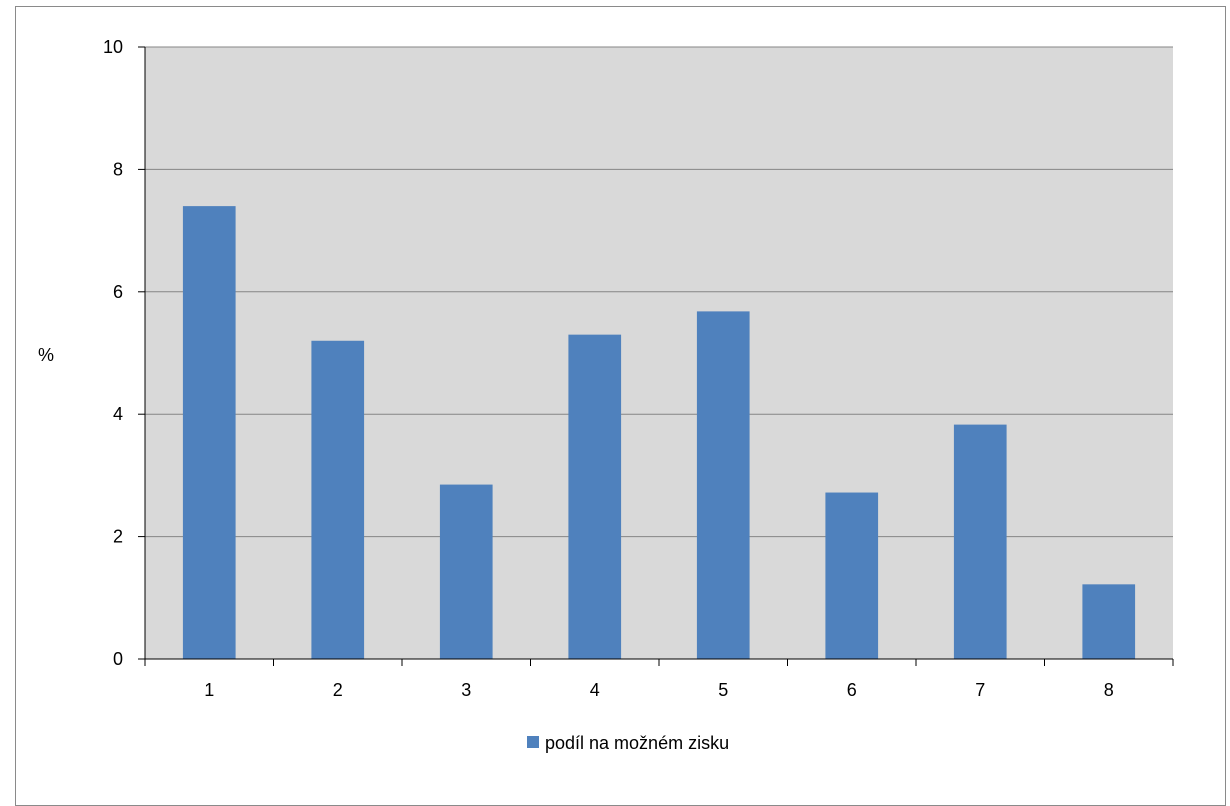 Image resolution: width=1230 pixels, height=806 pixels. What do you see at coordinates (118, 537) in the screenshot?
I see `y-tick-label: 2` at bounding box center [118, 537].